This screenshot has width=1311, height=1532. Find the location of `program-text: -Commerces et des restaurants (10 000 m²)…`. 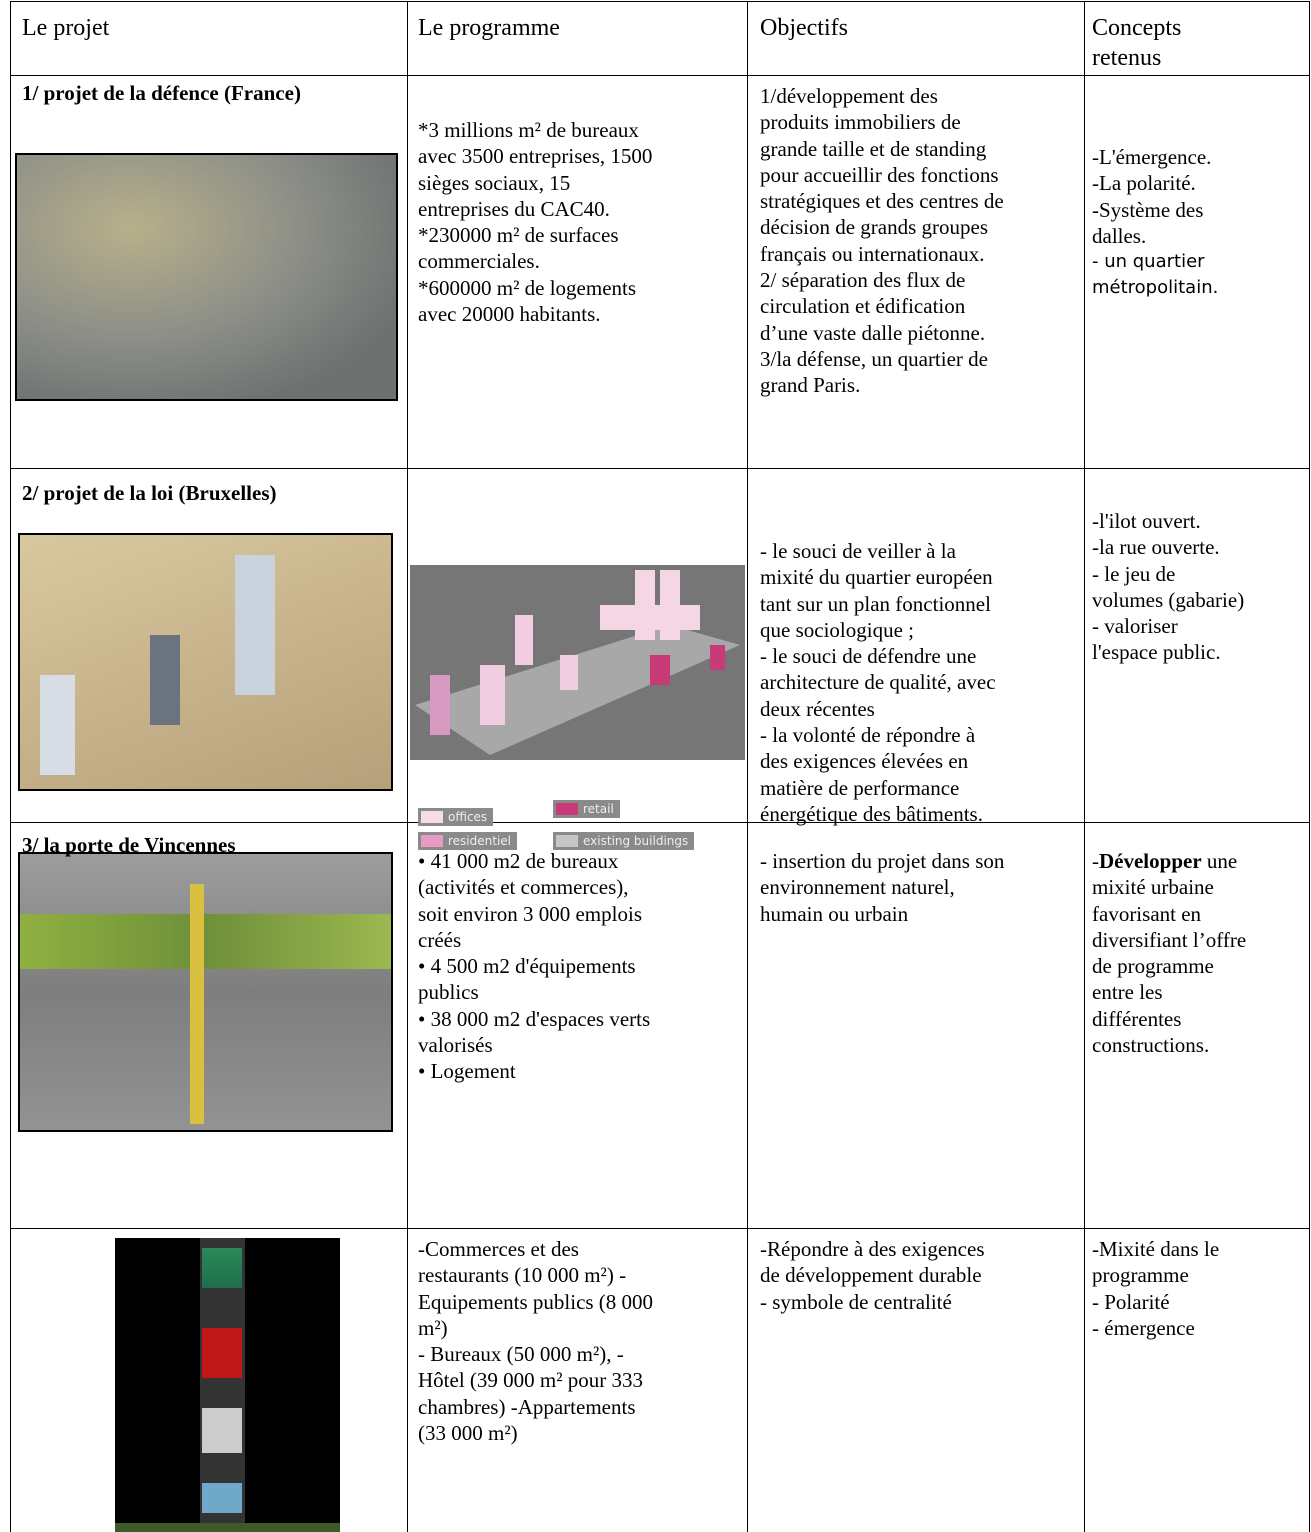

program-text: -Commerces et des restaurants (10 000 m²)… is located at coordinates (535, 1341).